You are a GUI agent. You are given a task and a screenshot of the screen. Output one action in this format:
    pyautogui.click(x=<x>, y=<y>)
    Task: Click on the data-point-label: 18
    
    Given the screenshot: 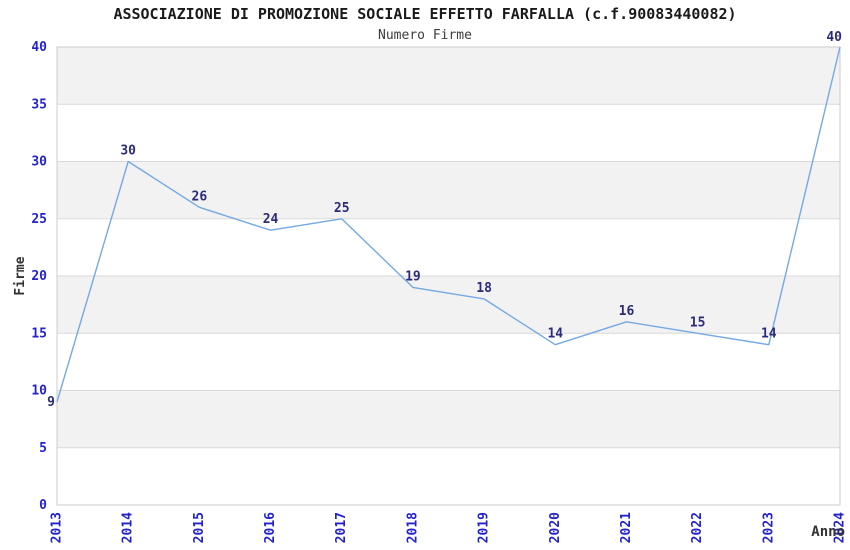 What is the action you would take?
    pyautogui.click(x=484, y=288)
    